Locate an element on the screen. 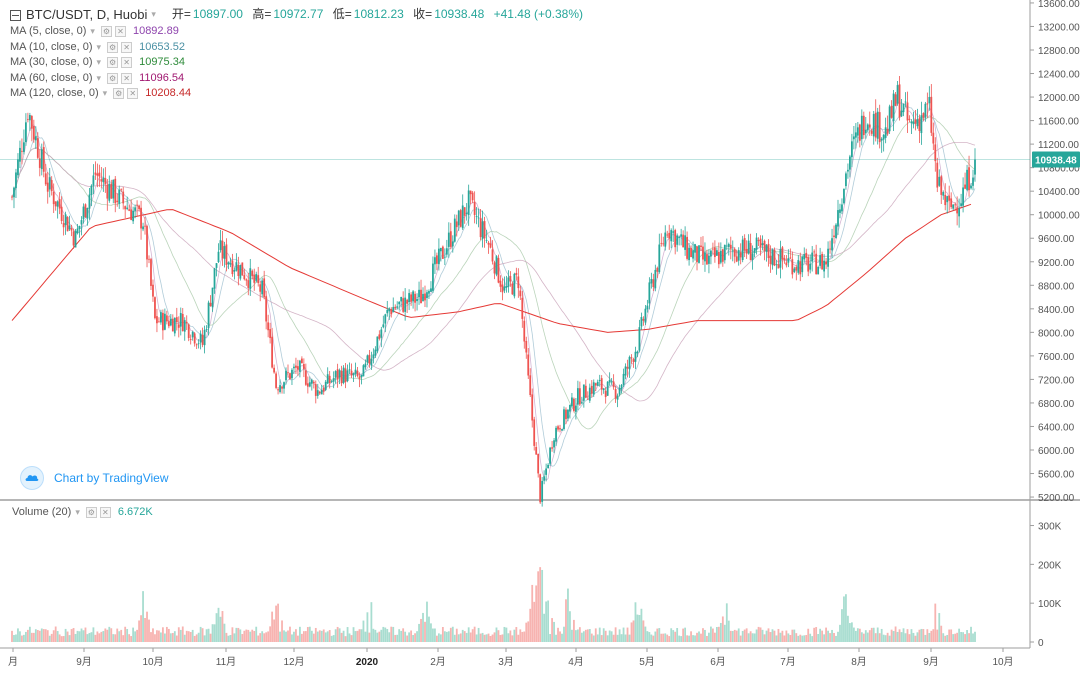 This screenshot has height=679, width=1080. tradingview-branding: Chart by TradingView is located at coordinates (94, 478).